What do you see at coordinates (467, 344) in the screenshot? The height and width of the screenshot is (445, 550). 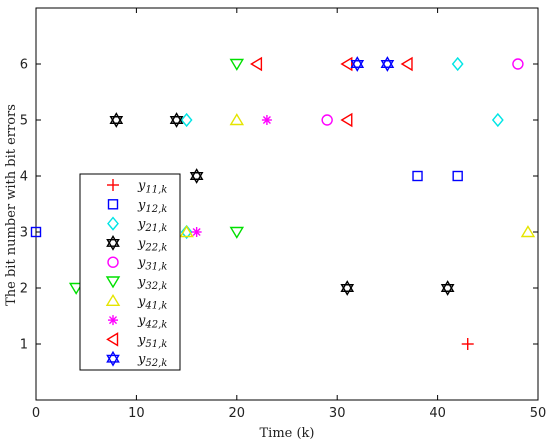 I see `point-plus` at bounding box center [467, 344].